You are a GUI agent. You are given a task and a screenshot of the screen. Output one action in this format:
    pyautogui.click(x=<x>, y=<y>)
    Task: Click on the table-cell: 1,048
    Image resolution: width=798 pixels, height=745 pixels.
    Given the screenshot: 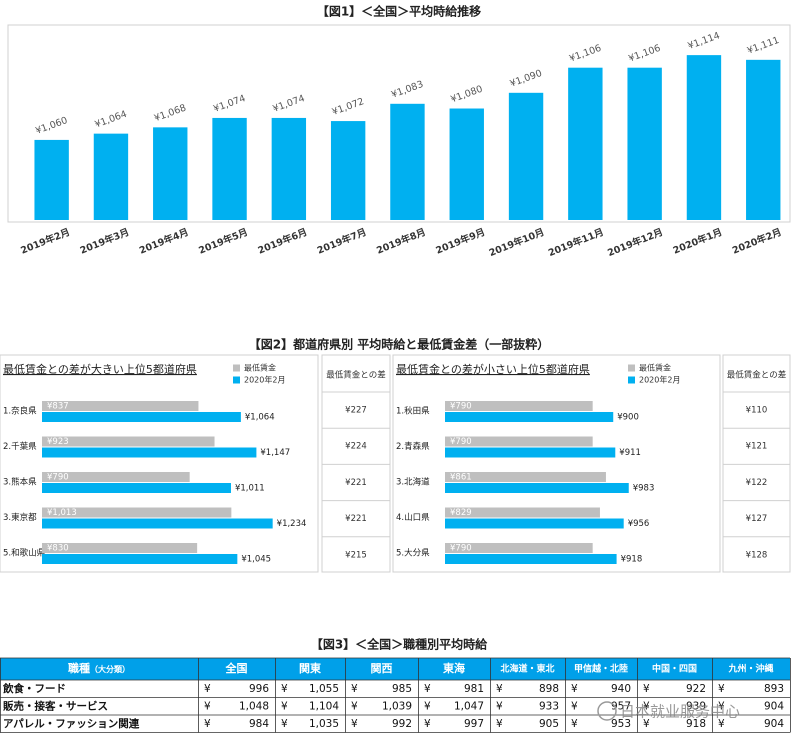 What is the action you would take?
    pyautogui.click(x=254, y=706)
    